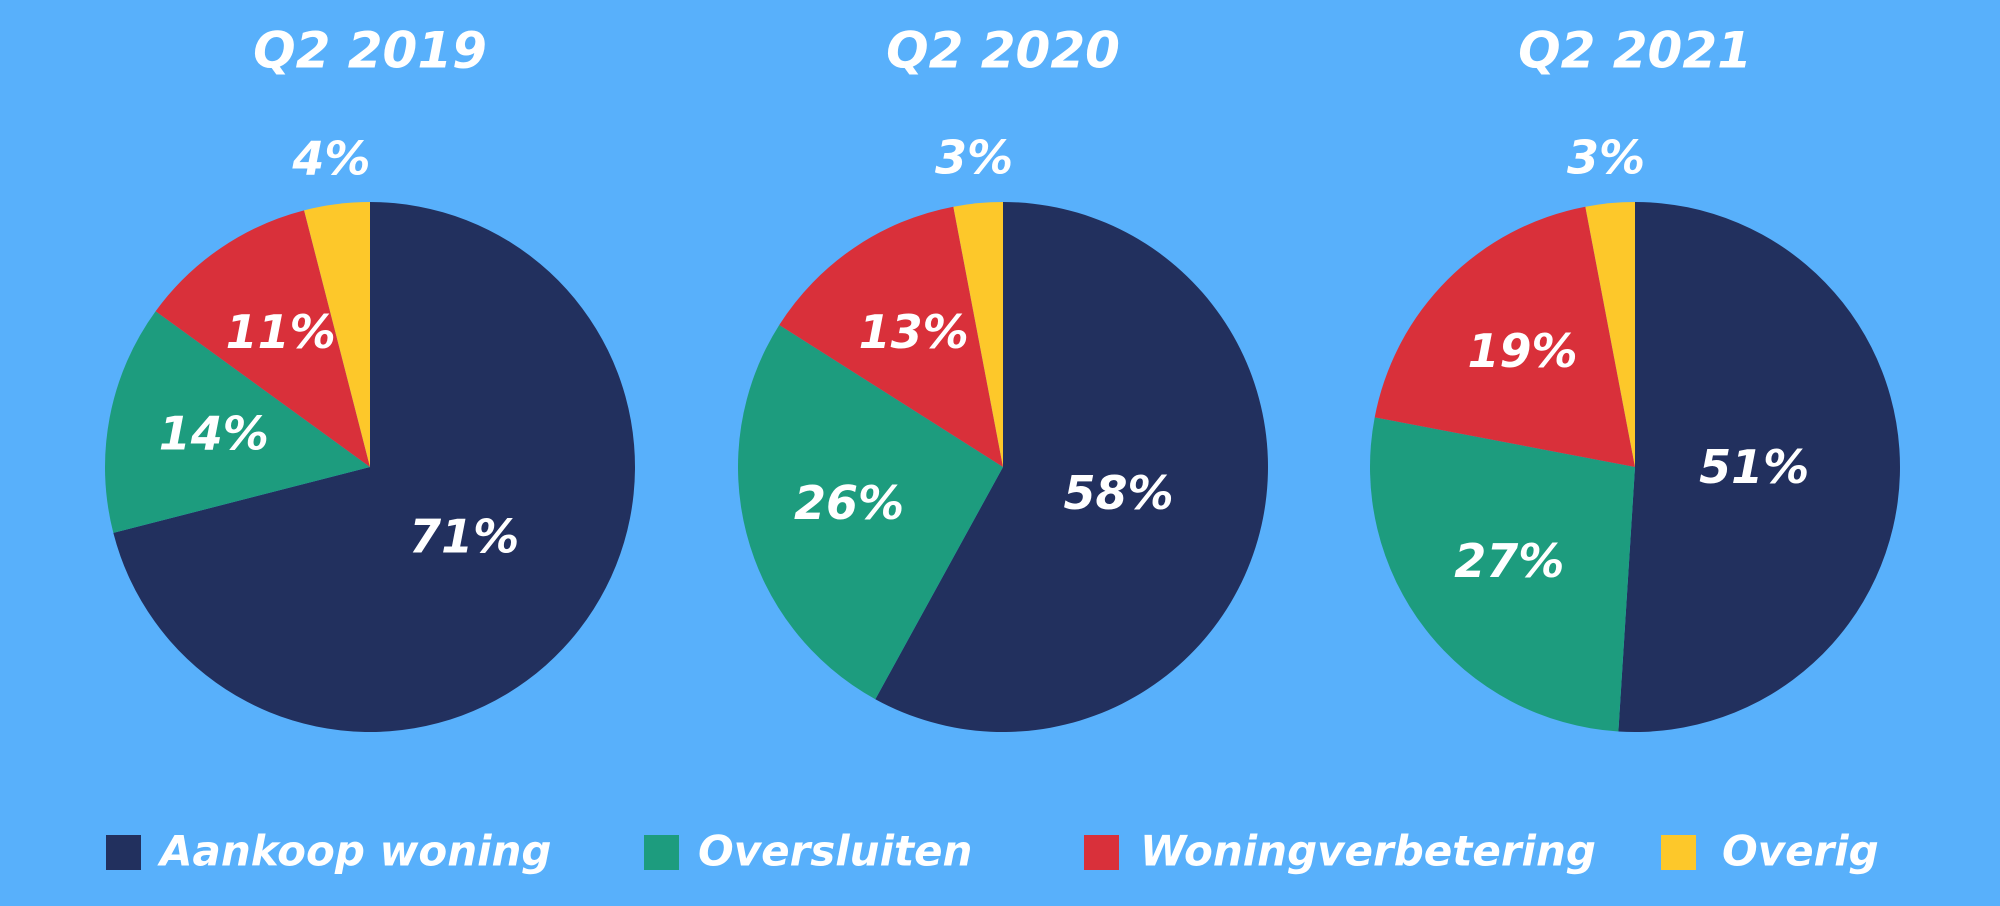  I want to click on data-label: 13%, so click(914, 332).